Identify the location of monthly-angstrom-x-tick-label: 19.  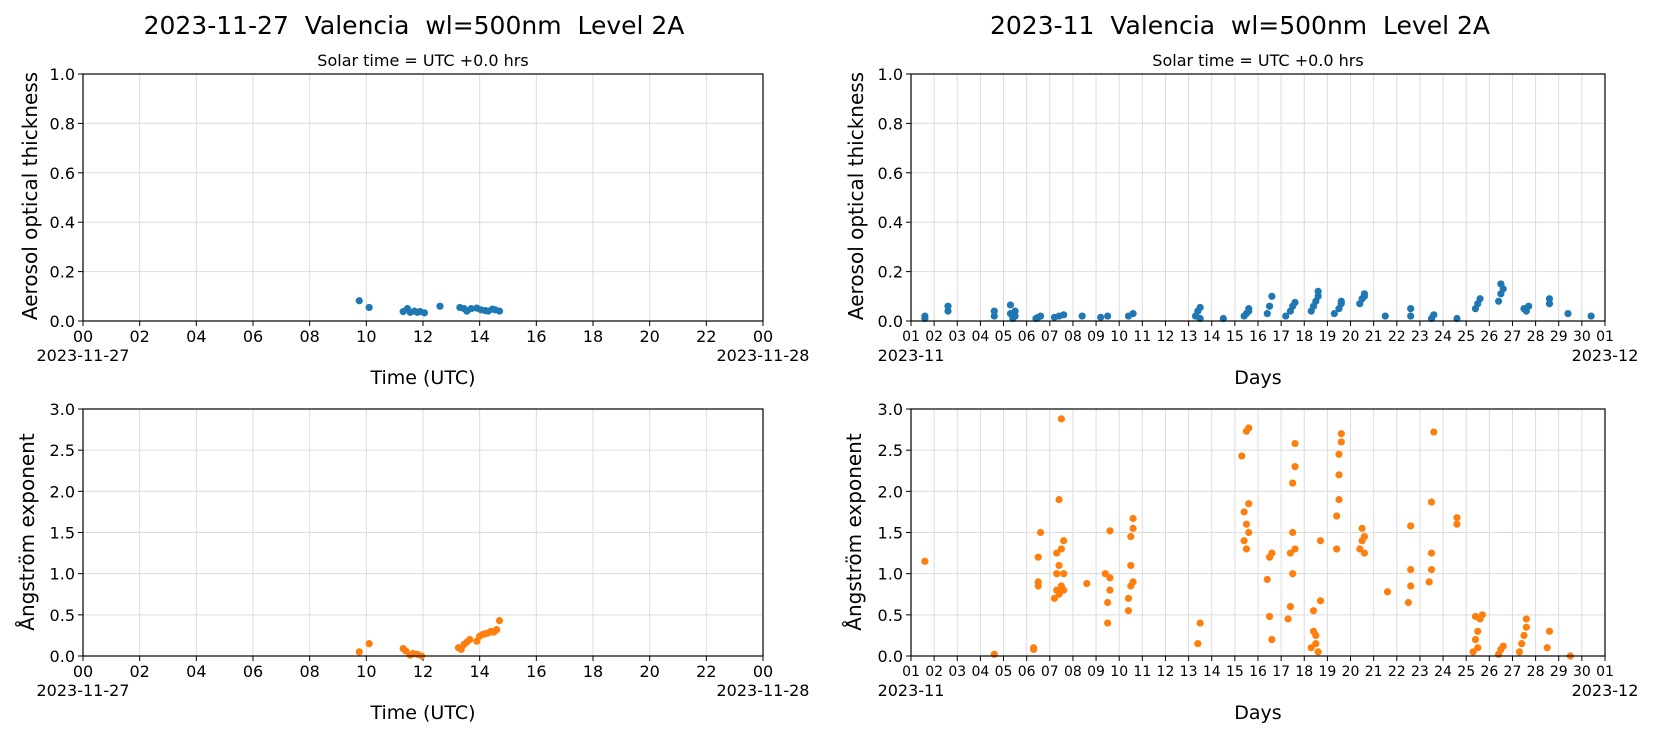
(1327, 672).